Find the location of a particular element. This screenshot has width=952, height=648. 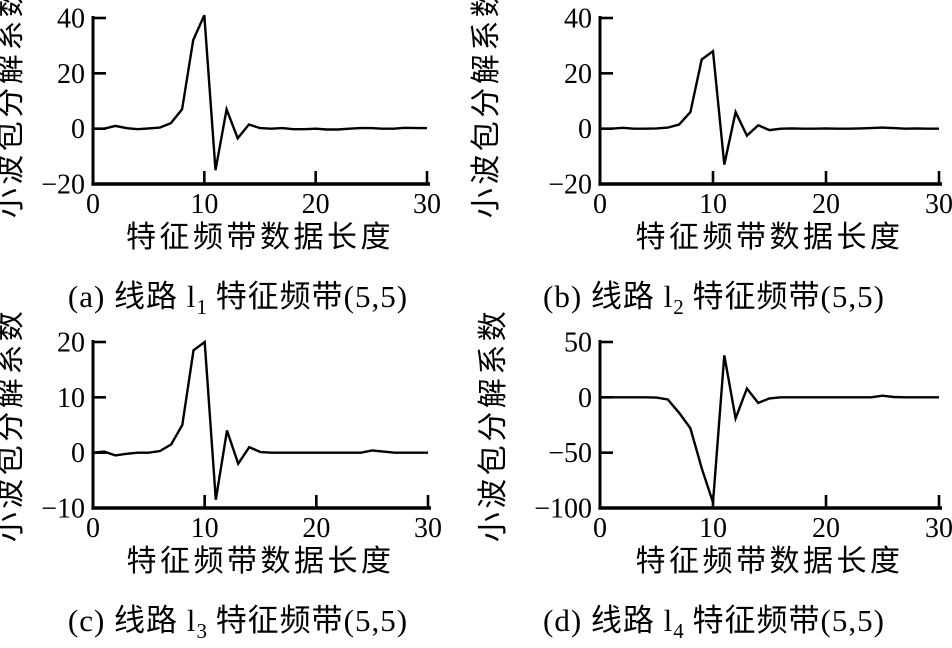

caption-subscript: 3 is located at coordinates (201, 631).